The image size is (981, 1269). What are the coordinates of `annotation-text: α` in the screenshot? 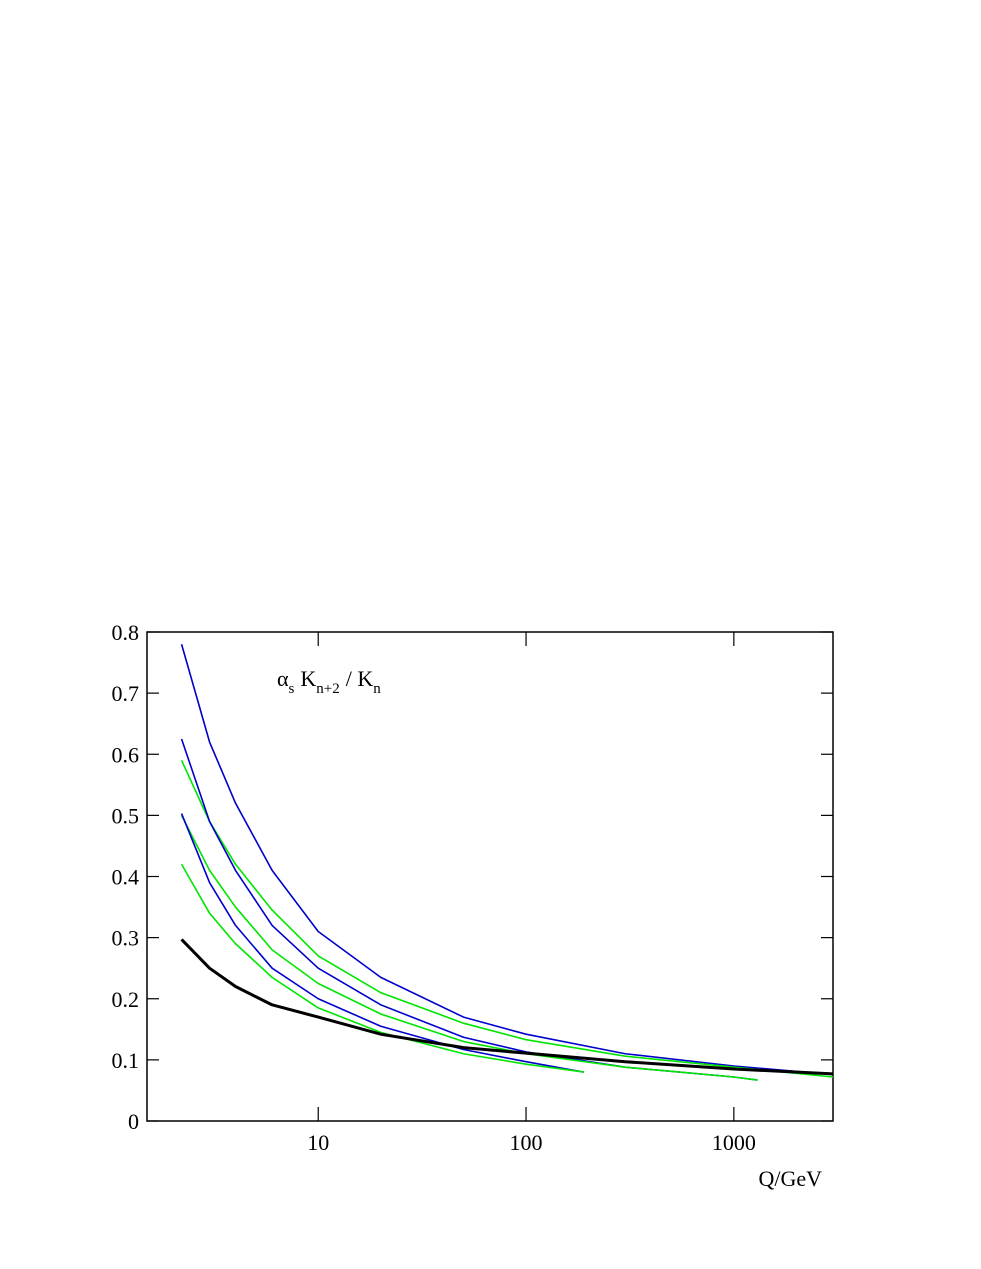 It's located at (283, 678).